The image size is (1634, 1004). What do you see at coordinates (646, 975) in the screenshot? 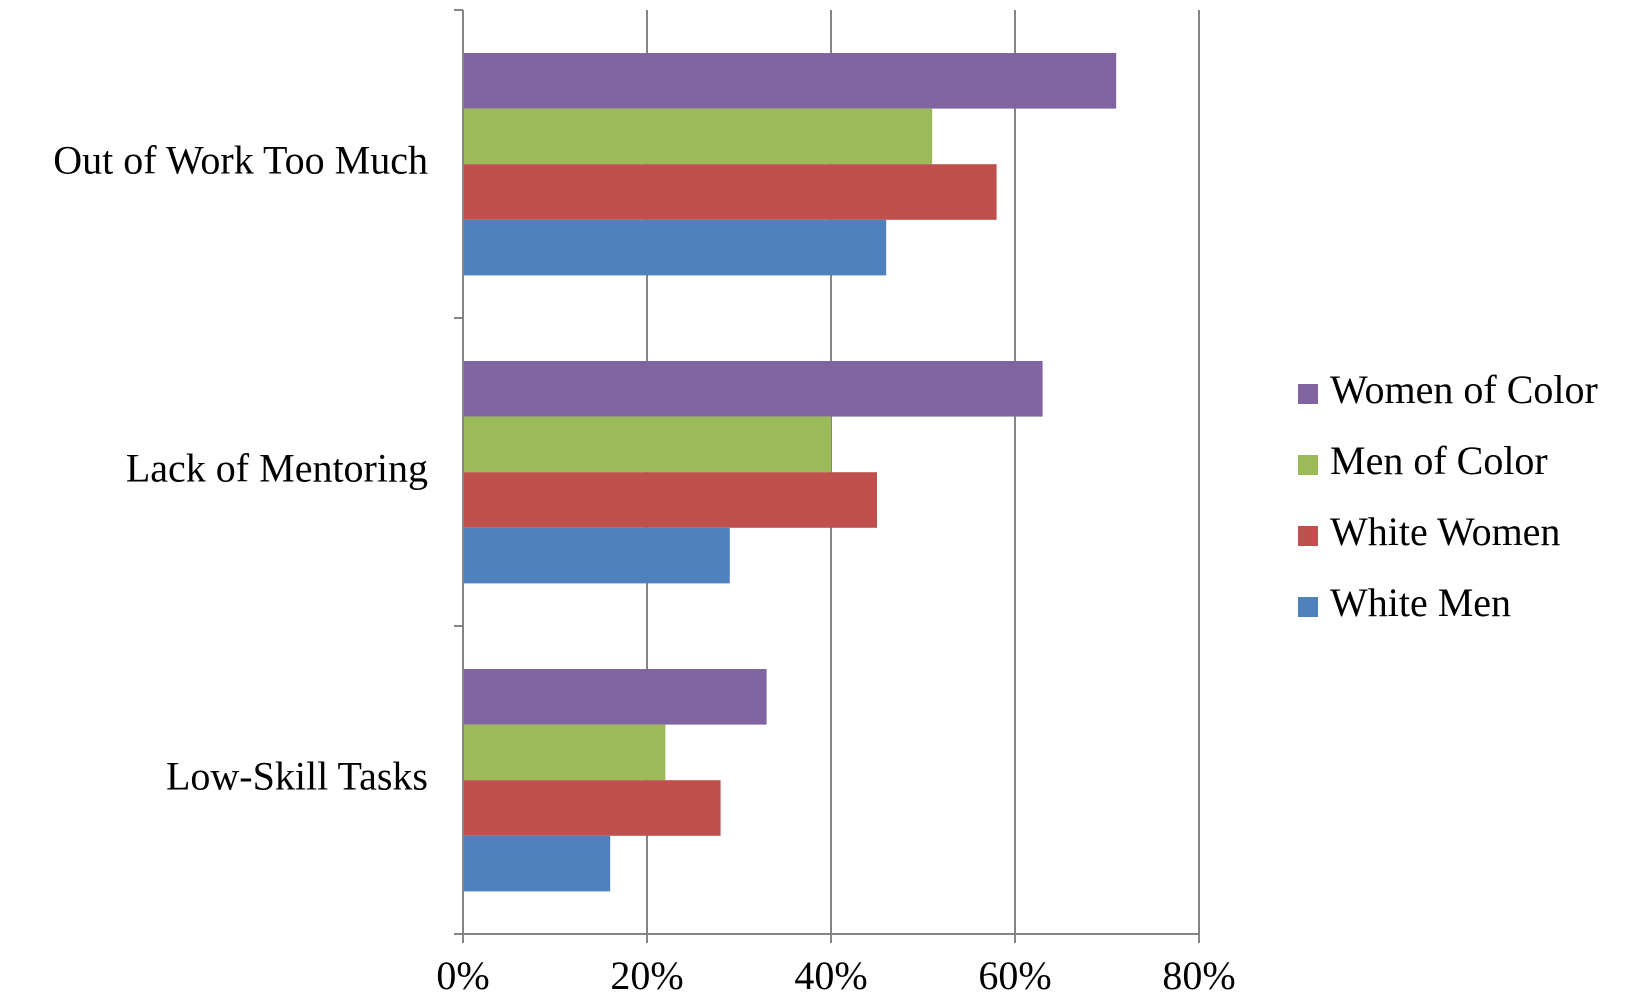
I see `x-tick-label: 20%` at bounding box center [646, 975].